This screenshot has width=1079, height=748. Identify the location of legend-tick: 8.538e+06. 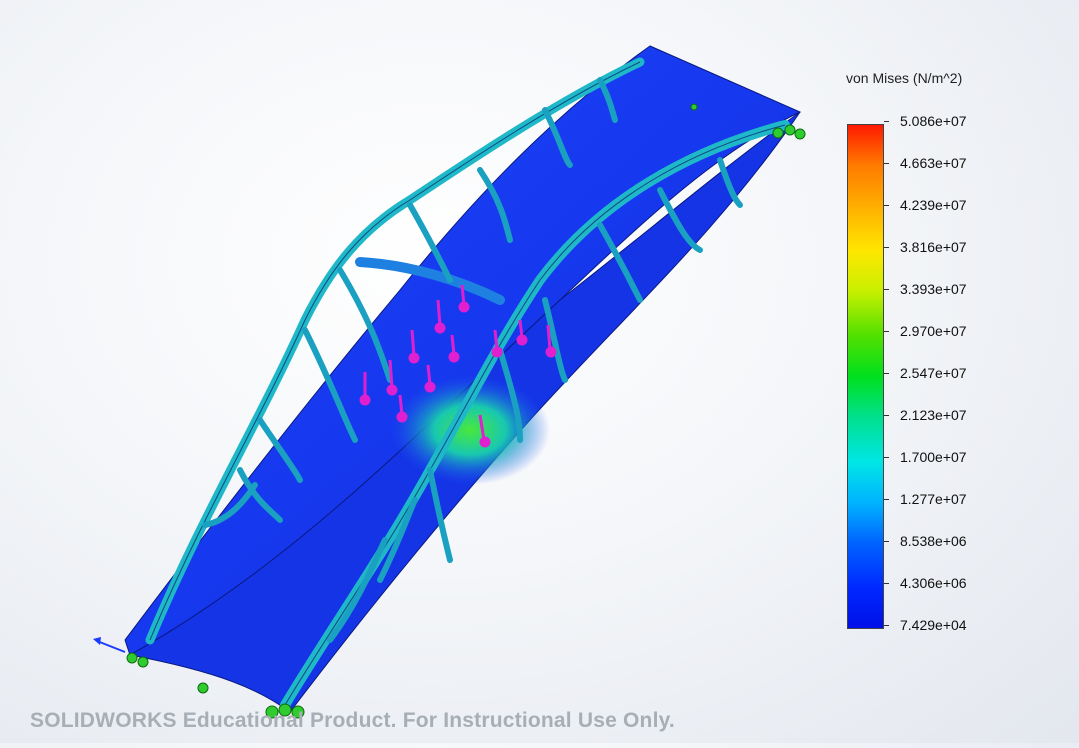
(925, 541).